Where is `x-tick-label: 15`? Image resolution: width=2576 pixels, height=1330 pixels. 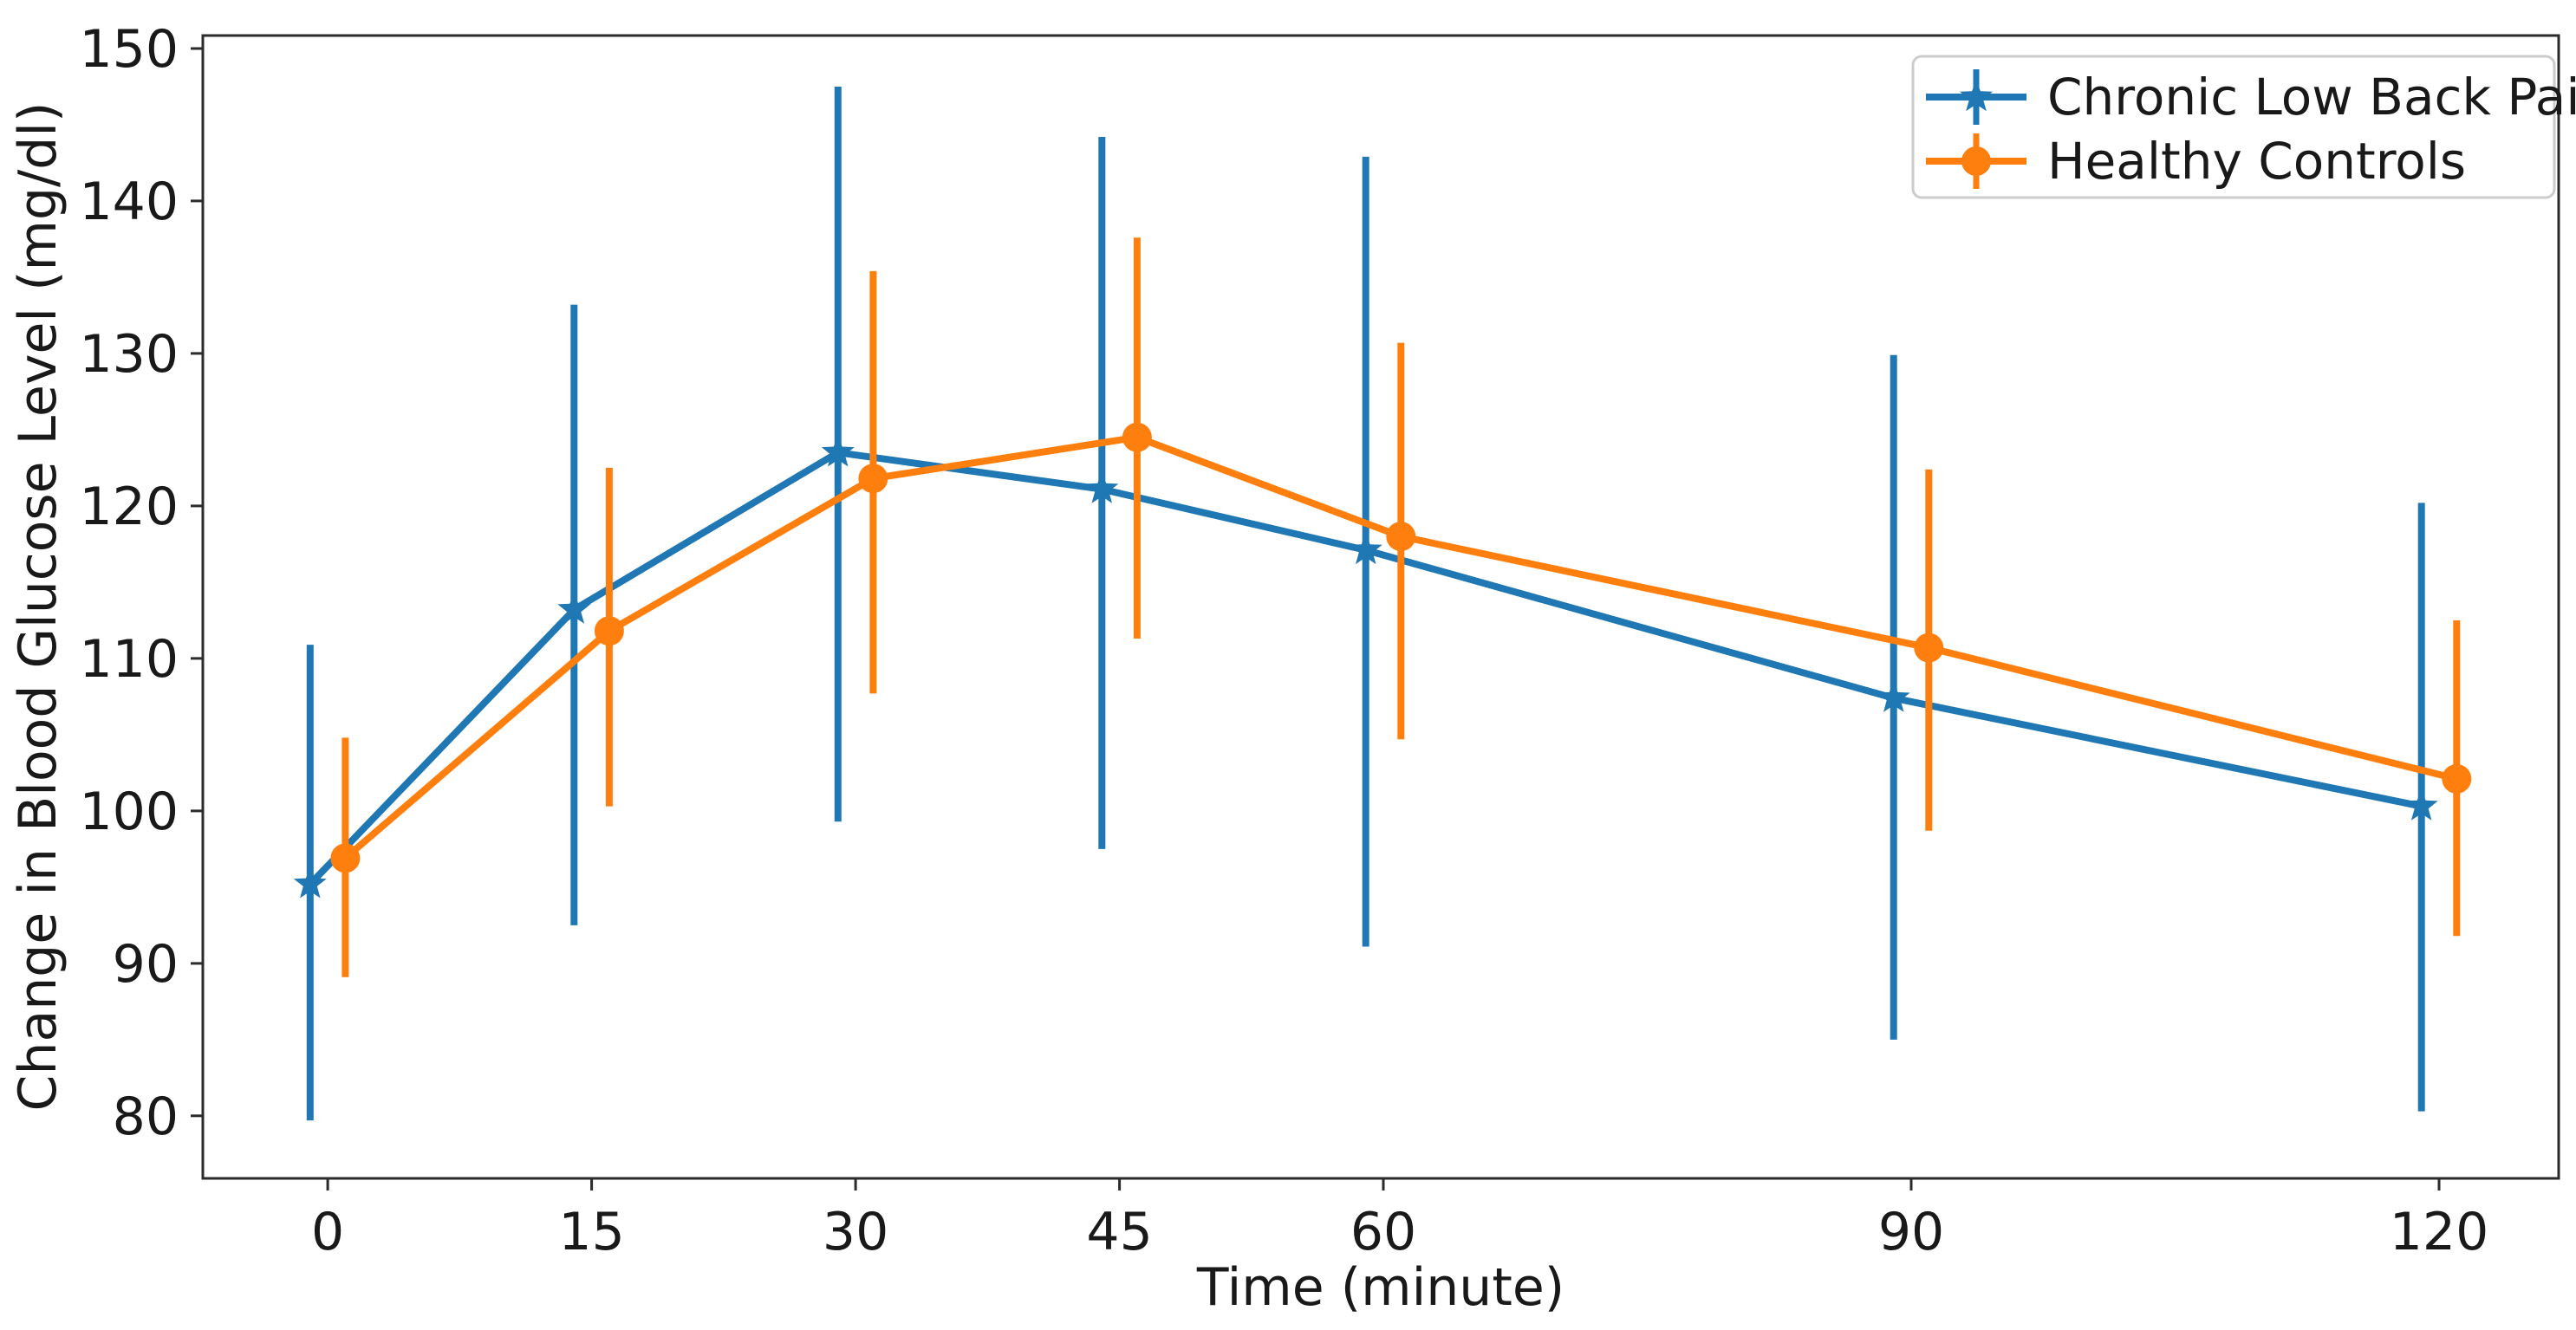 x-tick-label: 15 is located at coordinates (591, 1232).